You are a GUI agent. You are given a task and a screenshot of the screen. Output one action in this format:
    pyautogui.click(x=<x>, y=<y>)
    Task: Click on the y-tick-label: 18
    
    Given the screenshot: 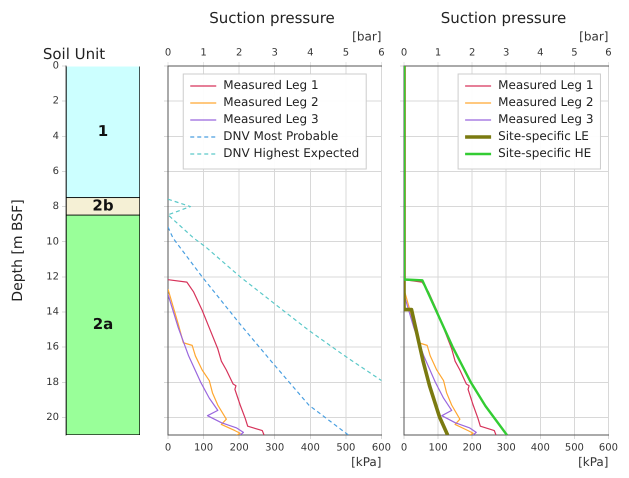 What is the action you would take?
    pyautogui.click(x=52, y=382)
    